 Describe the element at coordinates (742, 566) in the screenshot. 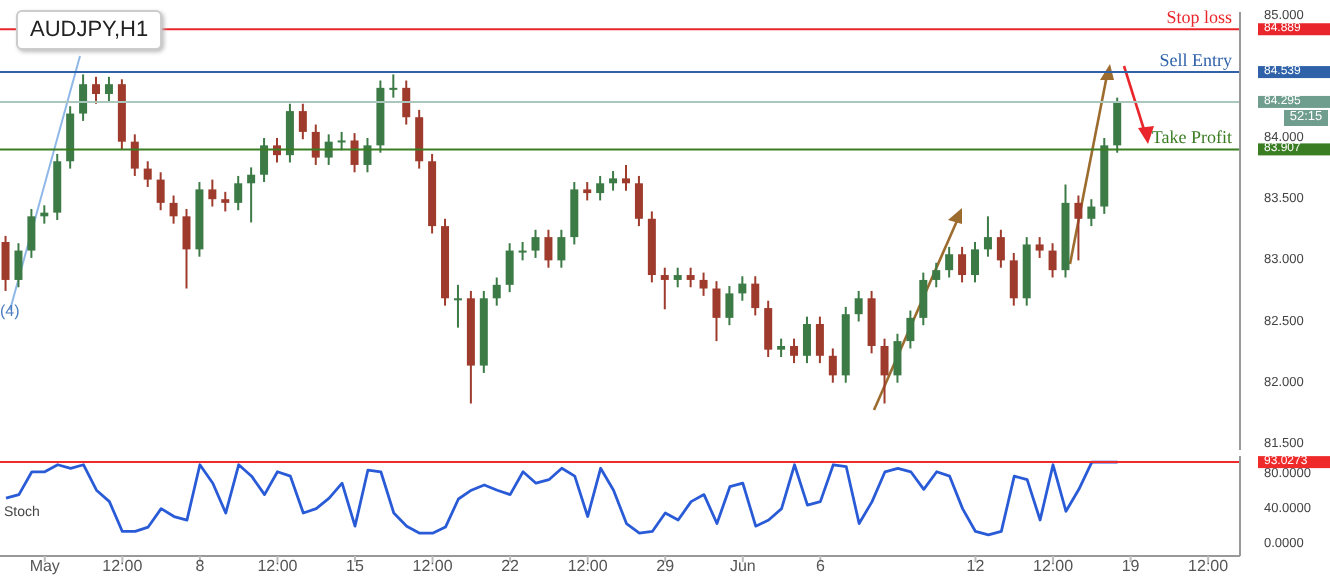

I see `x-tick-label: Jun` at that location.